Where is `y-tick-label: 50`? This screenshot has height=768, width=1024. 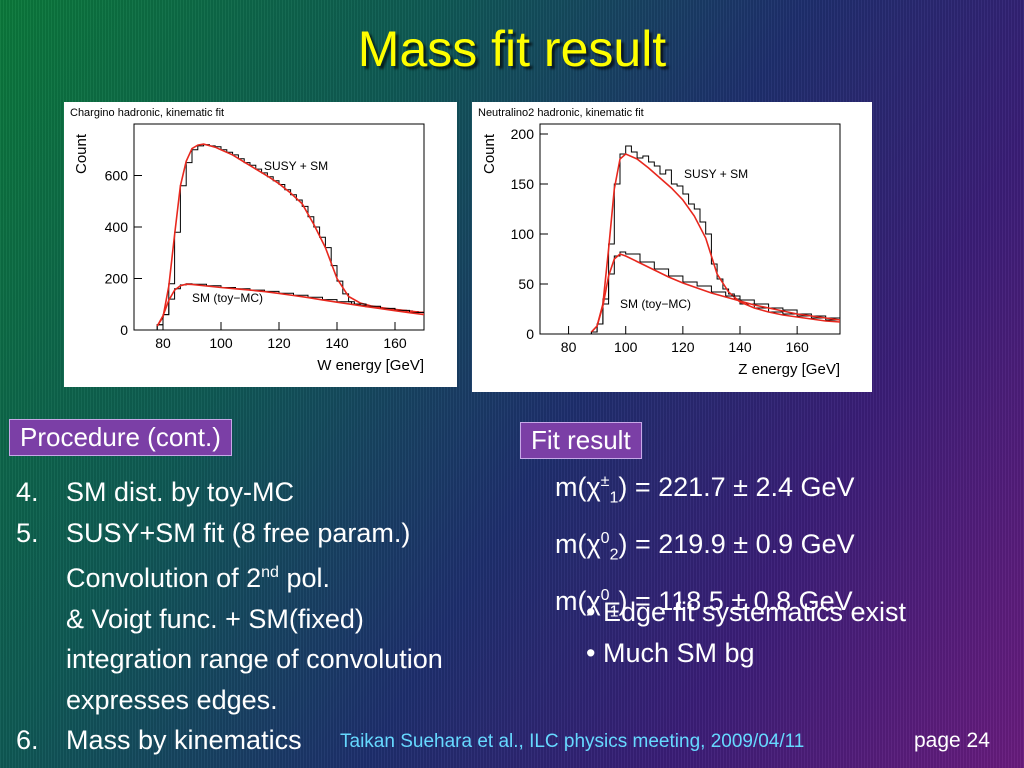 y-tick-label: 50 is located at coordinates (526, 284).